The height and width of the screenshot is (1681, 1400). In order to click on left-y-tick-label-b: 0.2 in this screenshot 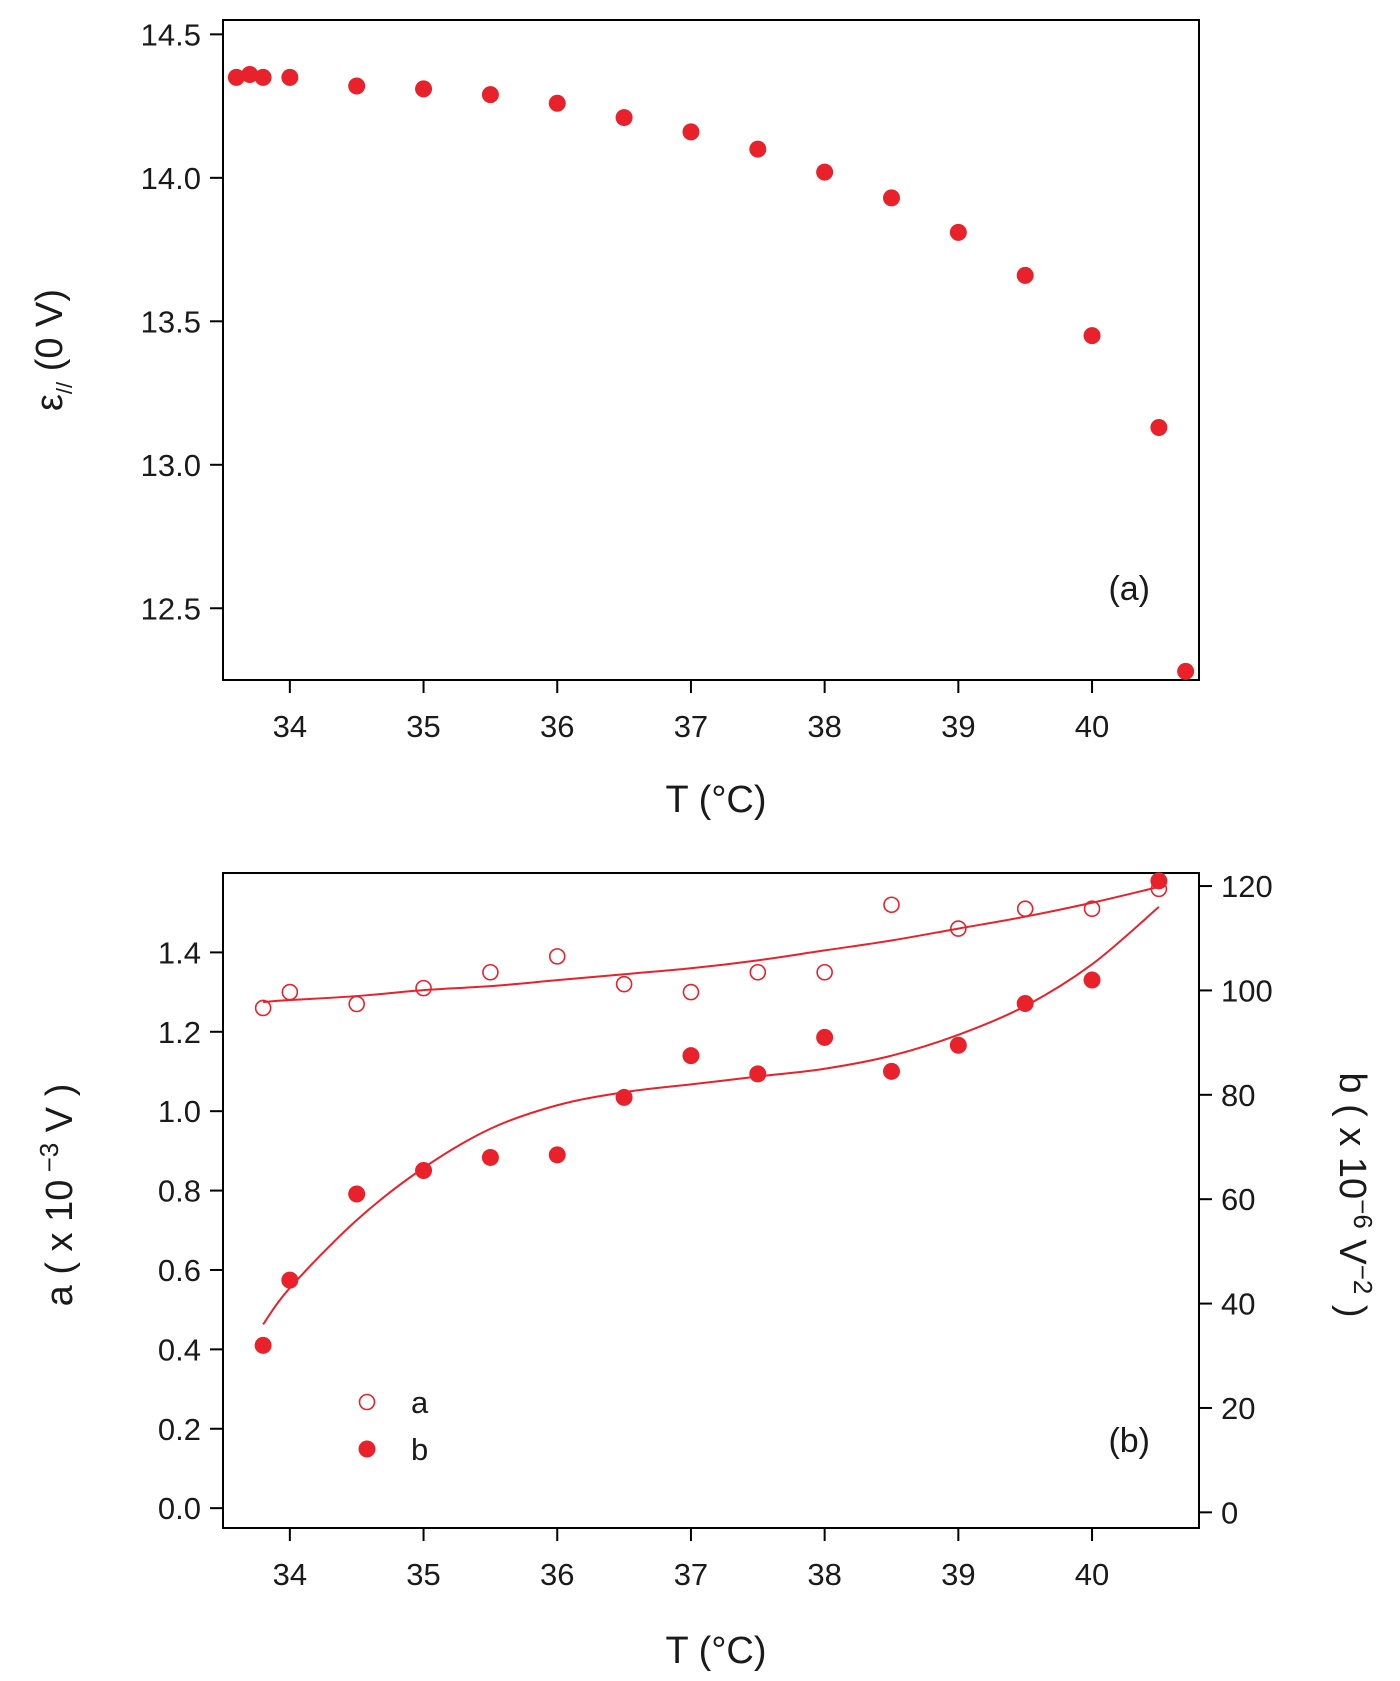, I will do `click(179, 1429)`.